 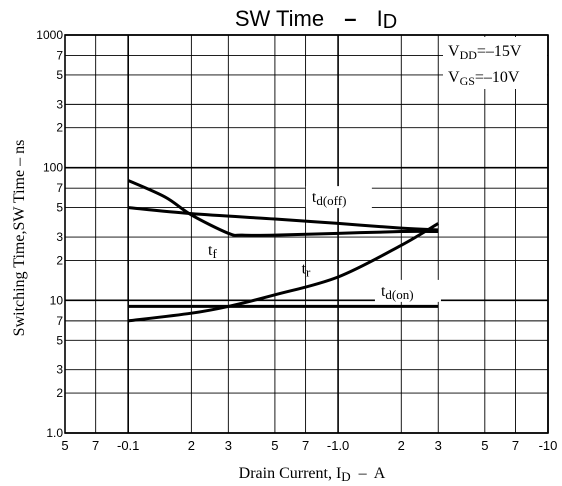 What do you see at coordinates (54, 433) in the screenshot?
I see `y-tick-label: 1.0` at bounding box center [54, 433].